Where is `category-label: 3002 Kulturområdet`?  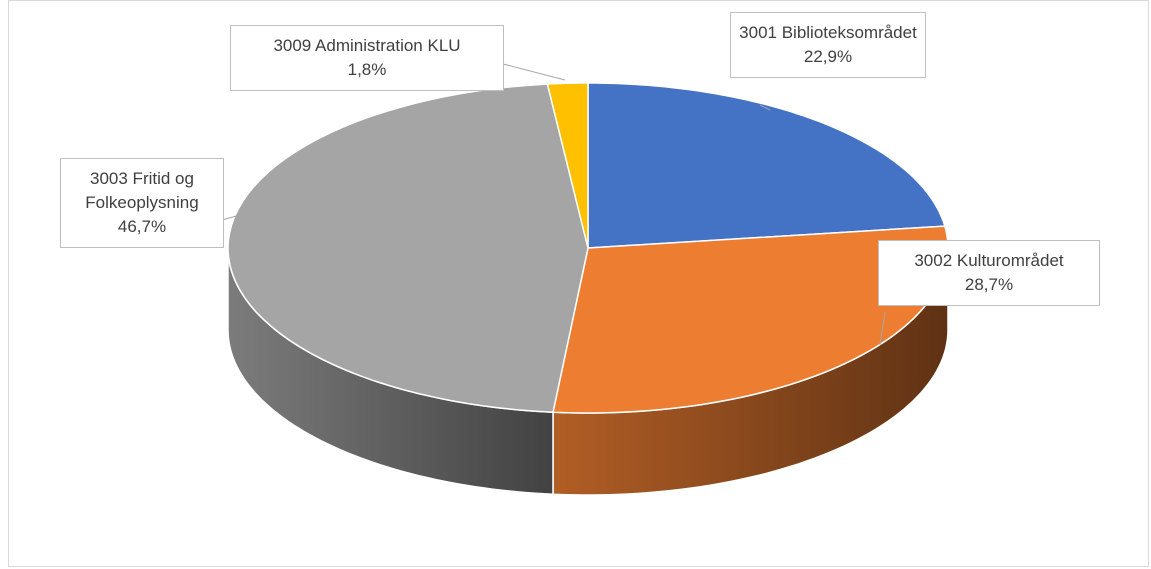 category-label: 3002 Kulturområdet is located at coordinates (989, 260).